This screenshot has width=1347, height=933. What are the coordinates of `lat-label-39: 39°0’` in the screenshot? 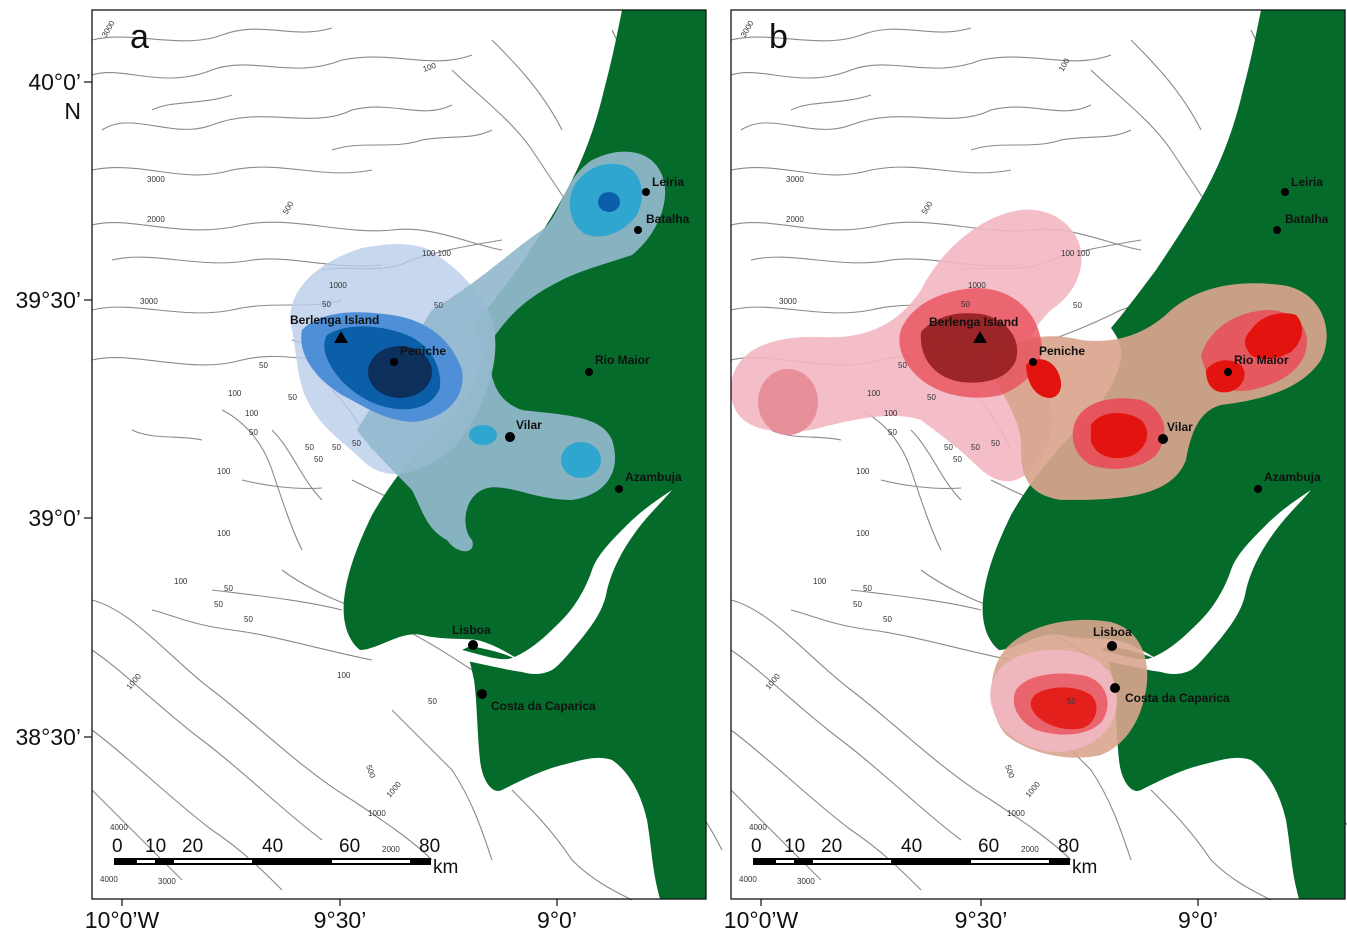 It's located at (54, 518).